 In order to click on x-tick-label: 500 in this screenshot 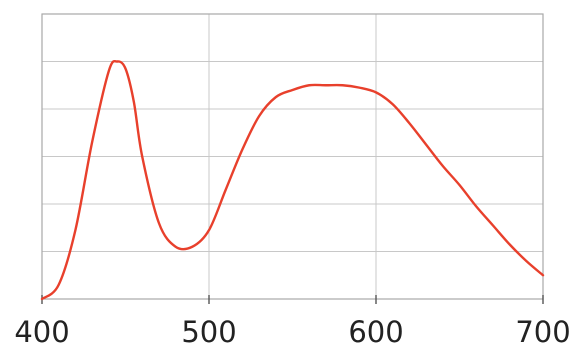, I will do `click(208, 332)`.